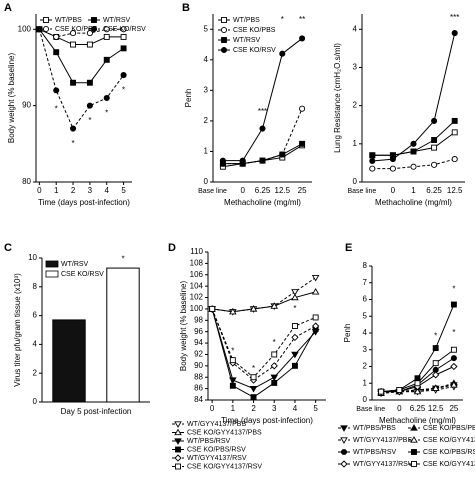 Image resolution: width=475 pixels, height=478 pixels. I want to click on legend-label: CSE KO/RSV, so click(82, 274).